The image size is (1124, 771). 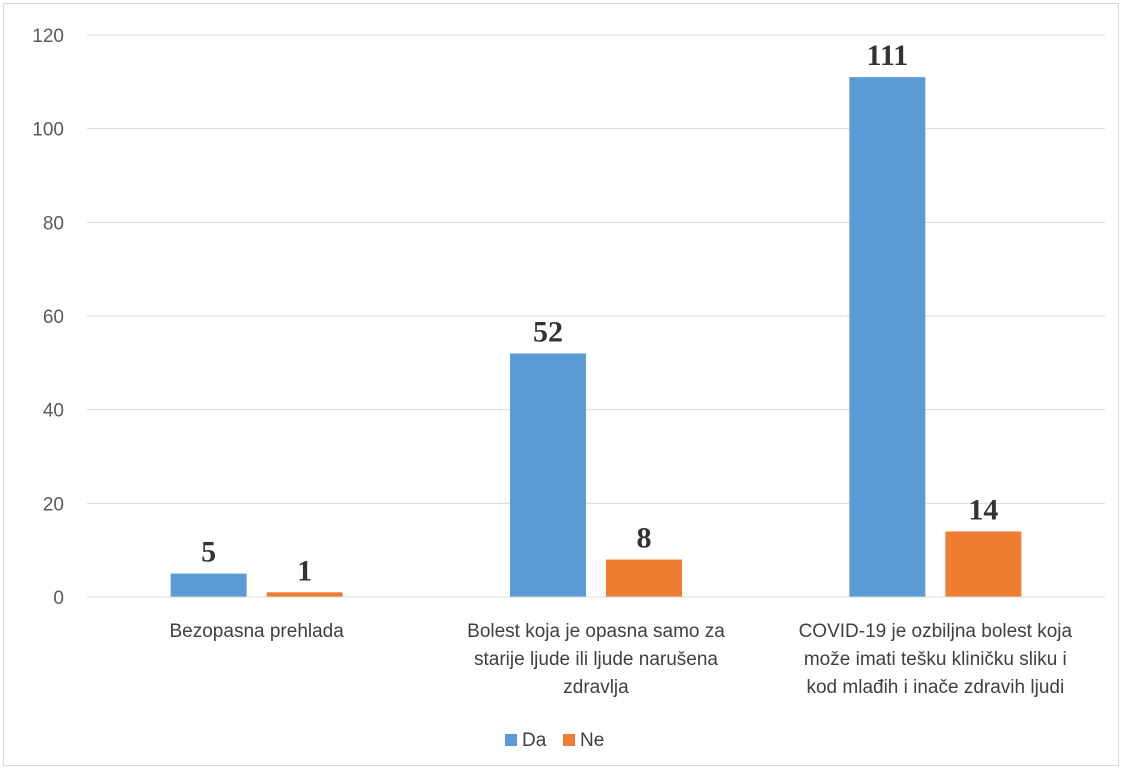 What do you see at coordinates (569, 740) in the screenshot?
I see `legend-swatch-ne` at bounding box center [569, 740].